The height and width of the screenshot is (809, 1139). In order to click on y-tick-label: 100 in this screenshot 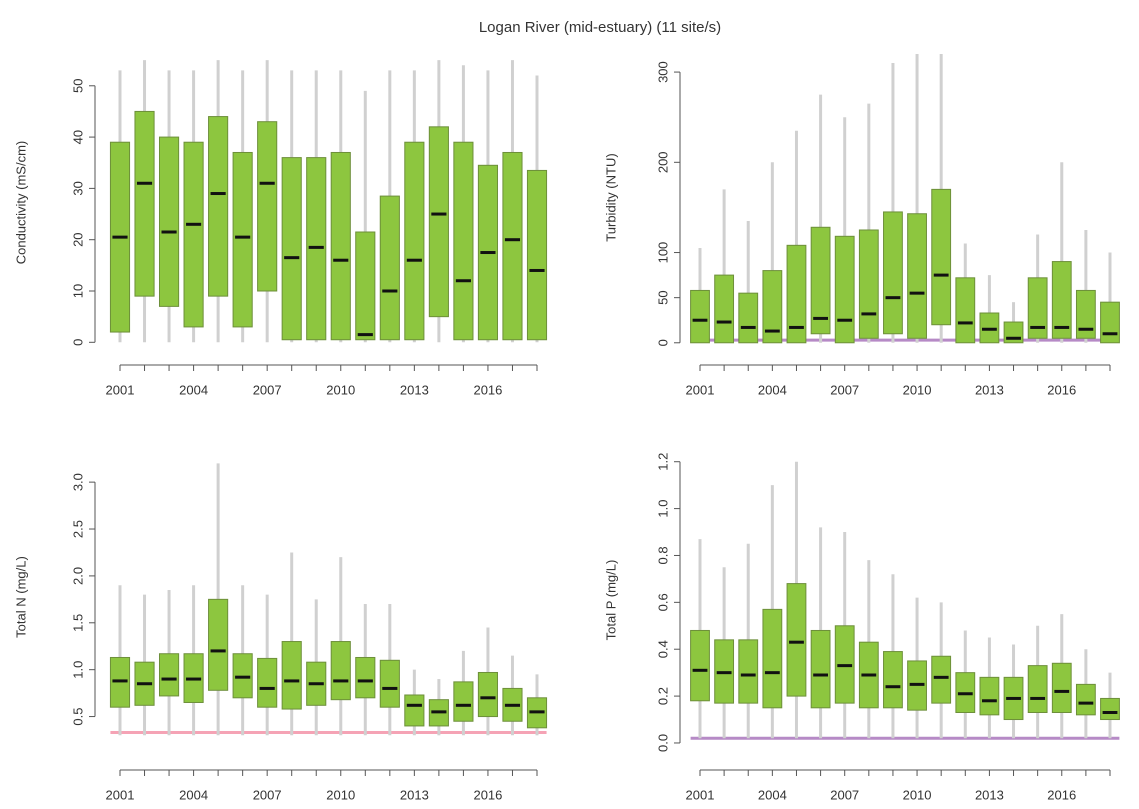, I will do `click(662, 253)`.